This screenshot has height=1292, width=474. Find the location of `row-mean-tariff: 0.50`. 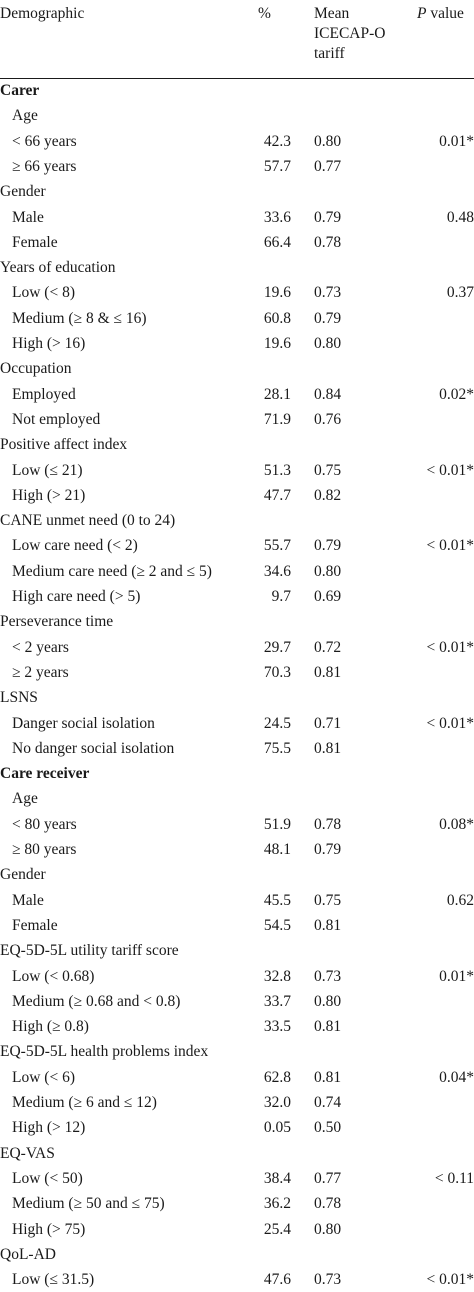

row-mean-tariff: 0.50 is located at coordinates (327, 1127).